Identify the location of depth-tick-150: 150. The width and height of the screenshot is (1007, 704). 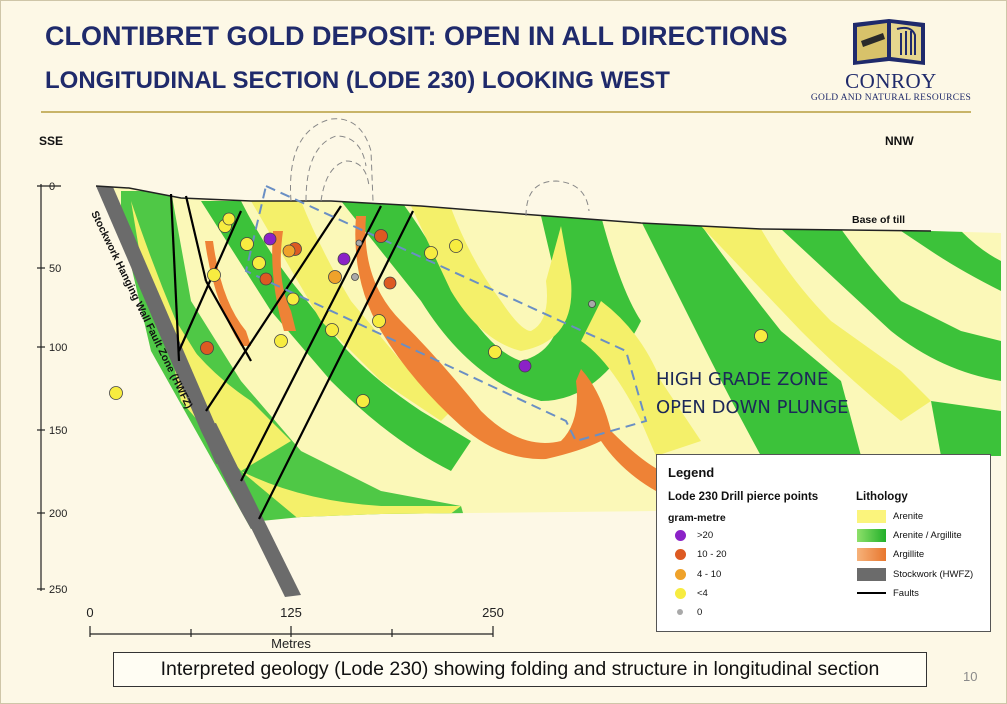
(58, 431).